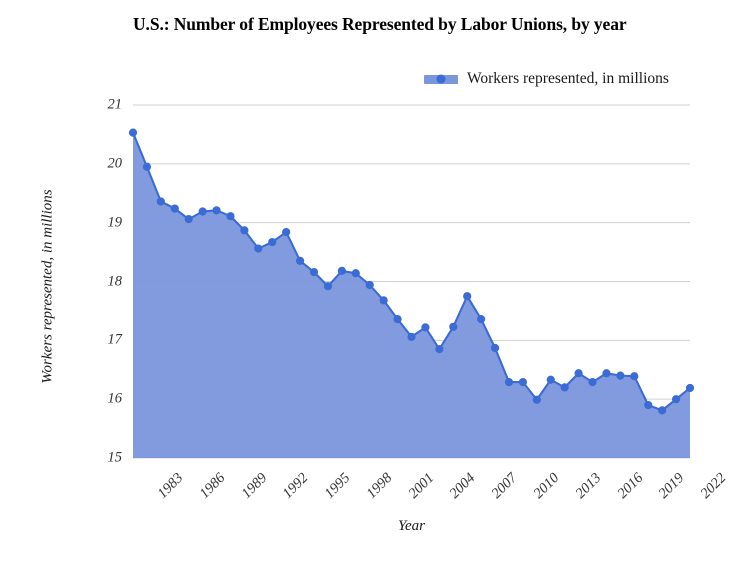 This screenshot has height=563, width=750. I want to click on y-axis-tick-labels: 21 20 19 18 17 16 15, so click(109, 281).